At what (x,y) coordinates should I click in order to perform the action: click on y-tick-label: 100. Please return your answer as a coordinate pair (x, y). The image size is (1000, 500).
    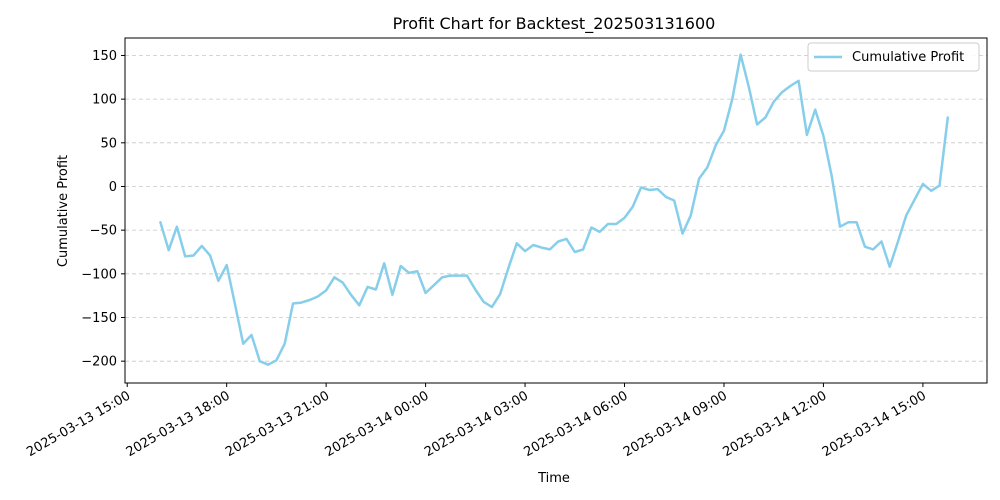
    Looking at the image, I should click on (104, 100).